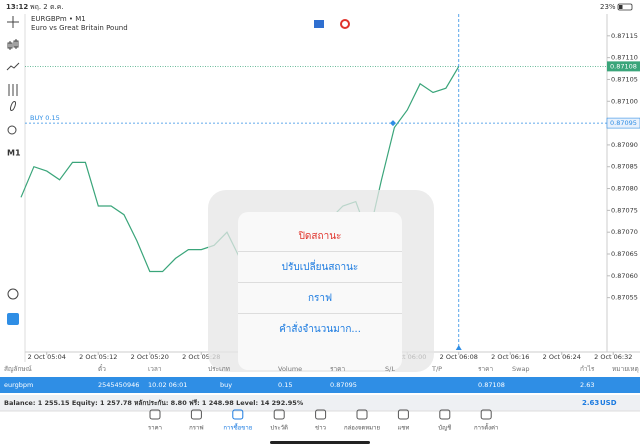  Describe the element at coordinates (13, 294) in the screenshot. I see `zoom-icon` at that location.